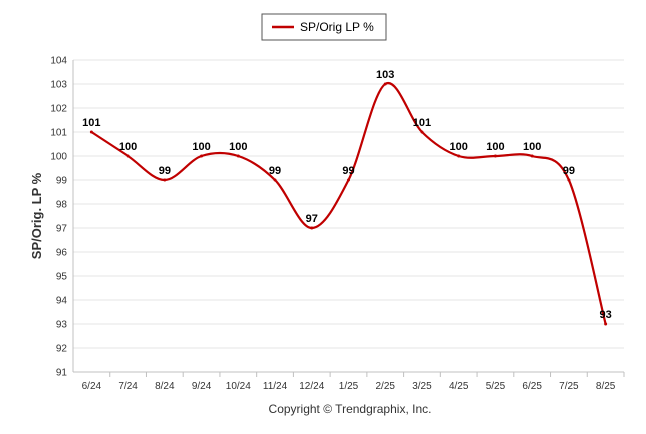  What do you see at coordinates (128, 386) in the screenshot?
I see `x-tick-label: 7/24` at bounding box center [128, 386].